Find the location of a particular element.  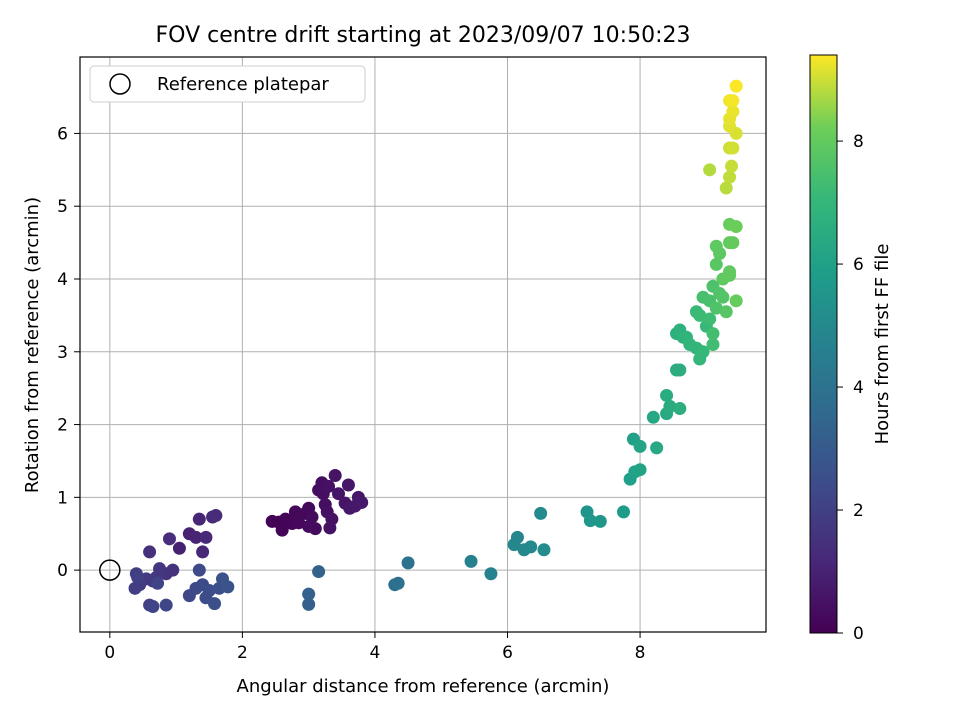

colorbar-tick-label: 4 is located at coordinates (858, 388).